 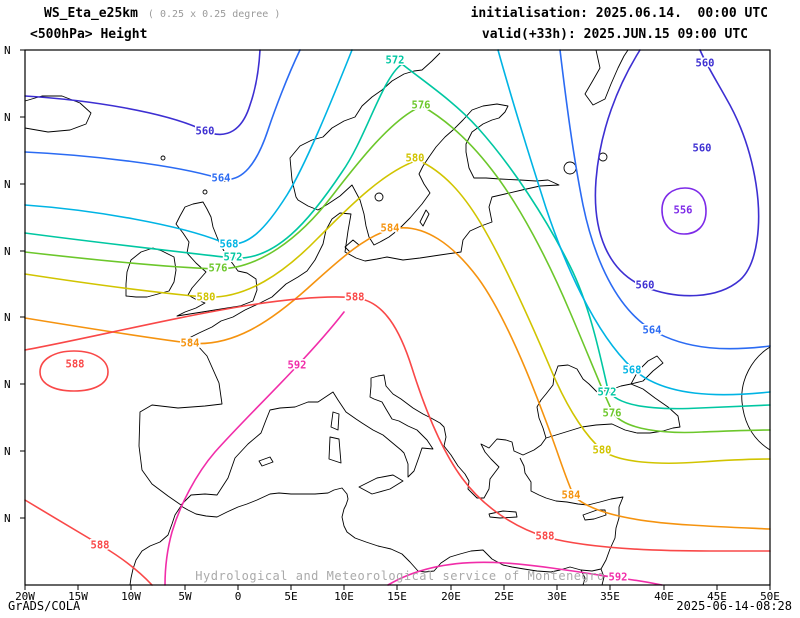 I want to click on x-axis-label: 30E, so click(x=557, y=596).